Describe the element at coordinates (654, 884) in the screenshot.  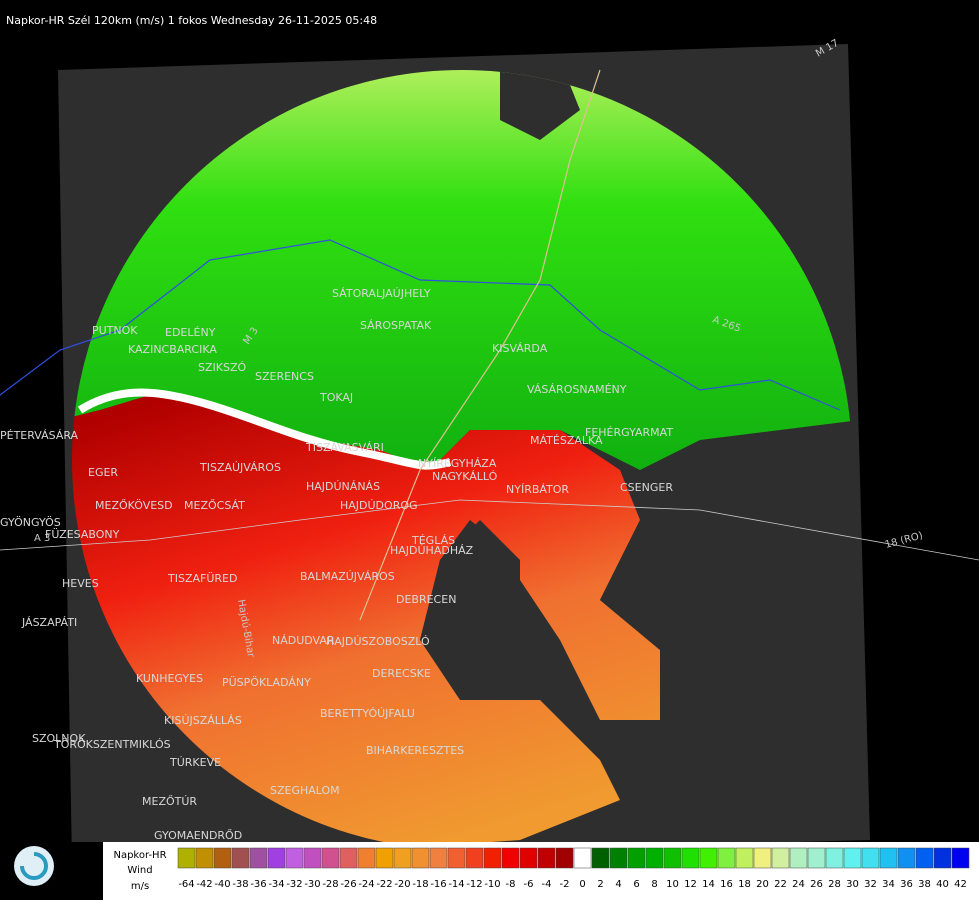
I see `legend-value: 8` at that location.